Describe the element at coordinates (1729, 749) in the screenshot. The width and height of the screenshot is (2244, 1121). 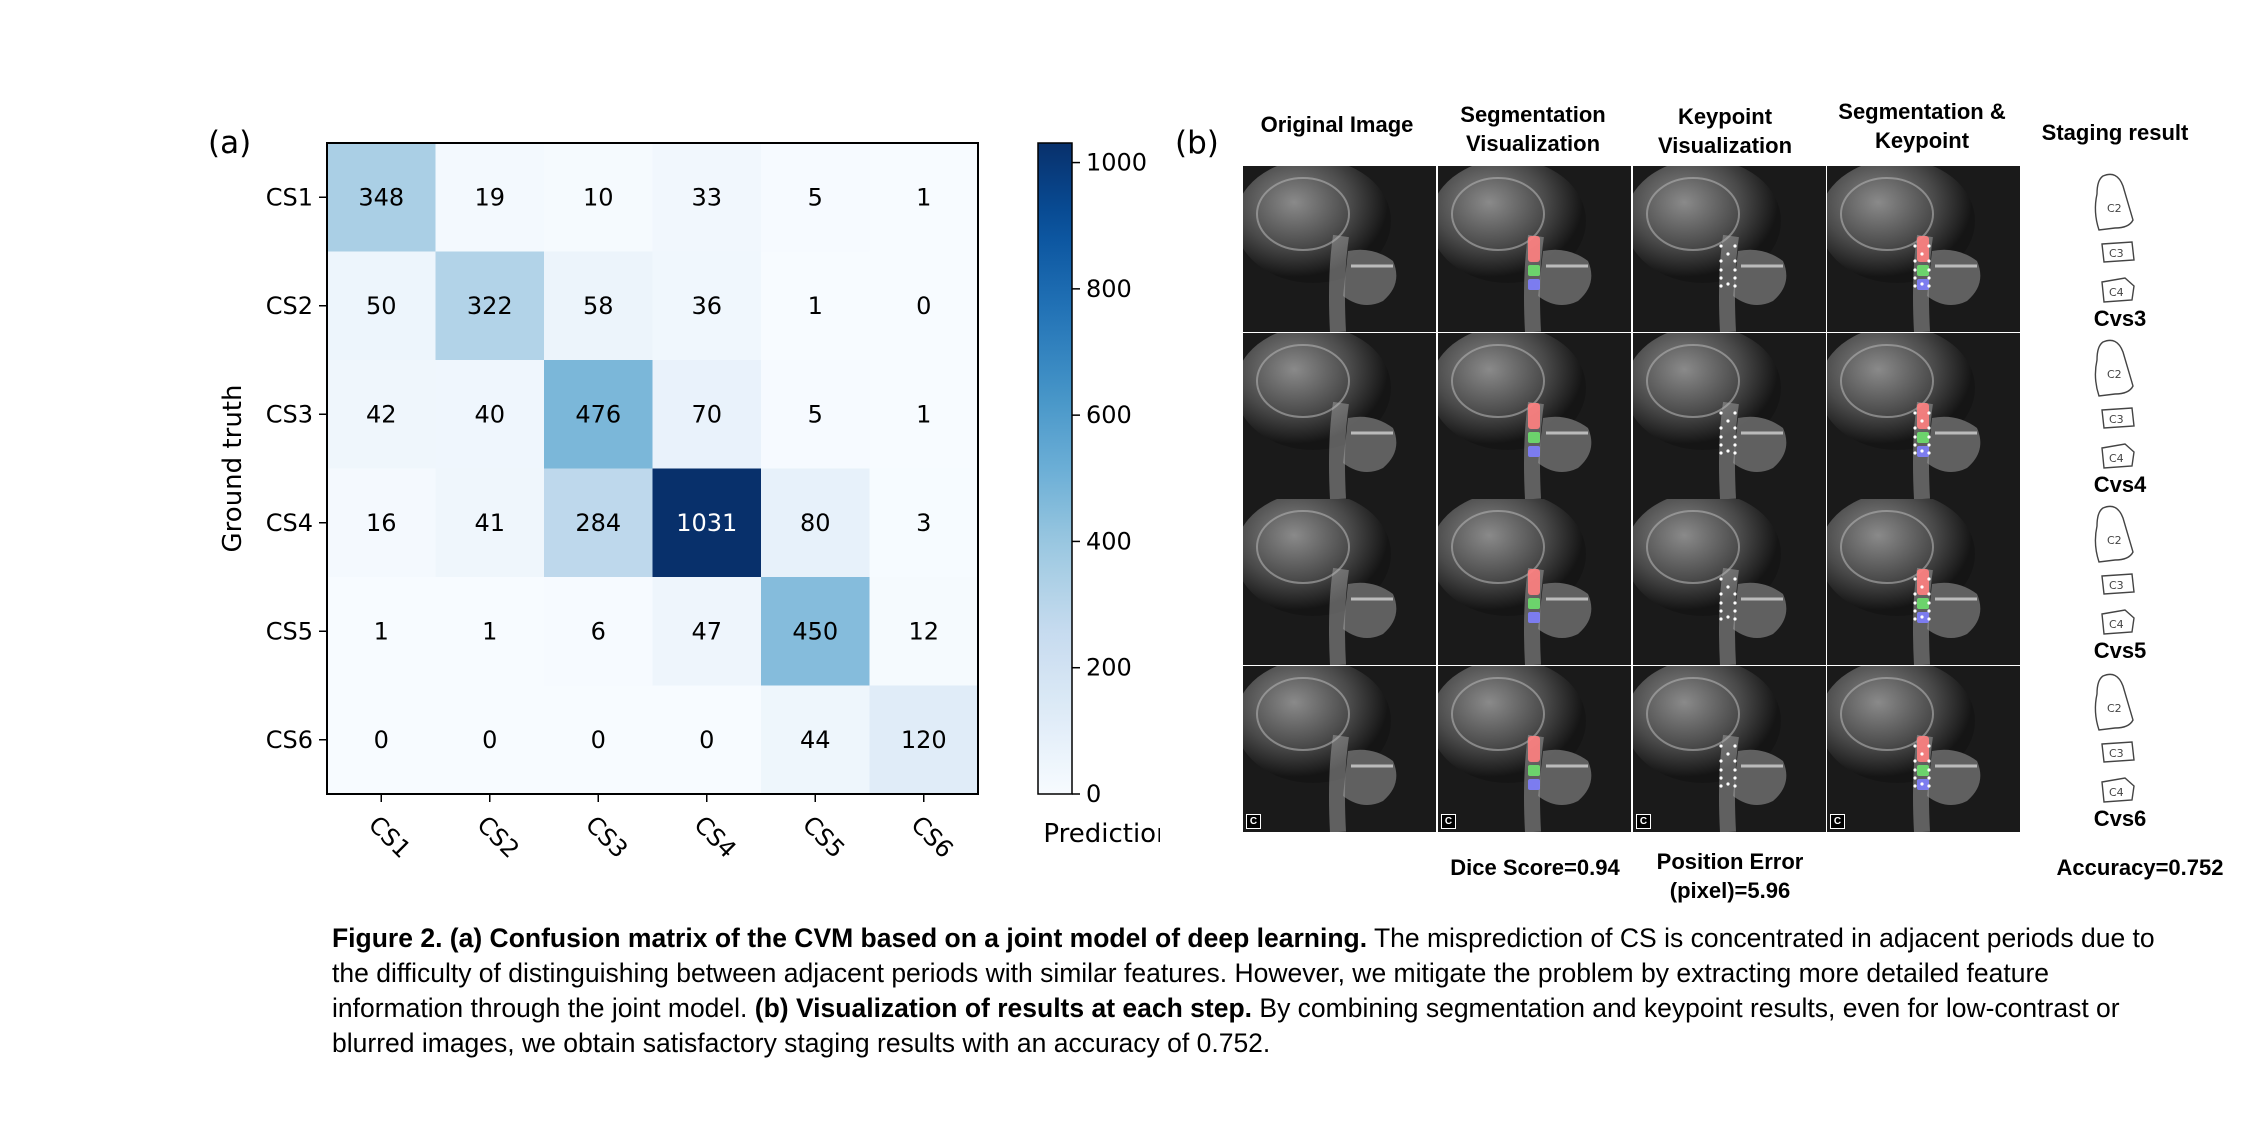
I see `xray-keypoint-row-4: C` at that location.